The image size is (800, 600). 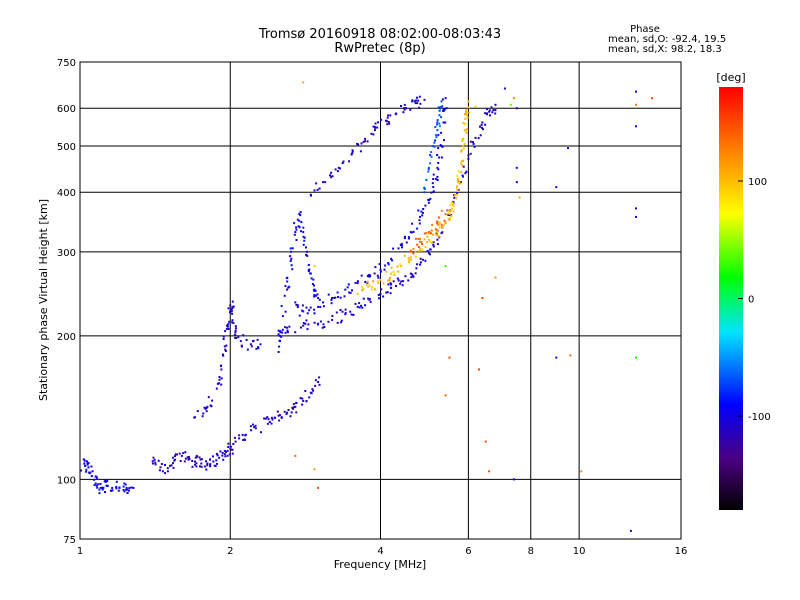 I want to click on y-tick-label: 100, so click(x=66, y=480).